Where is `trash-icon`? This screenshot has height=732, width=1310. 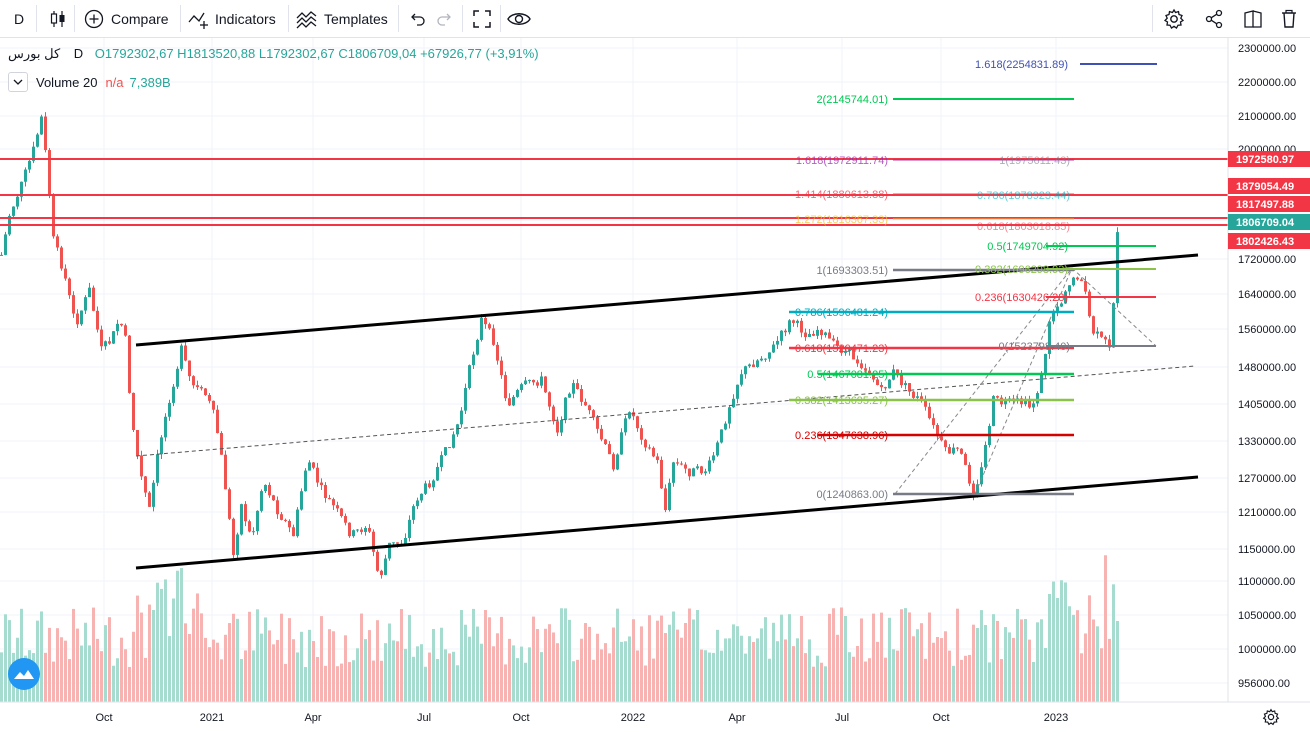 trash-icon is located at coordinates (1289, 18).